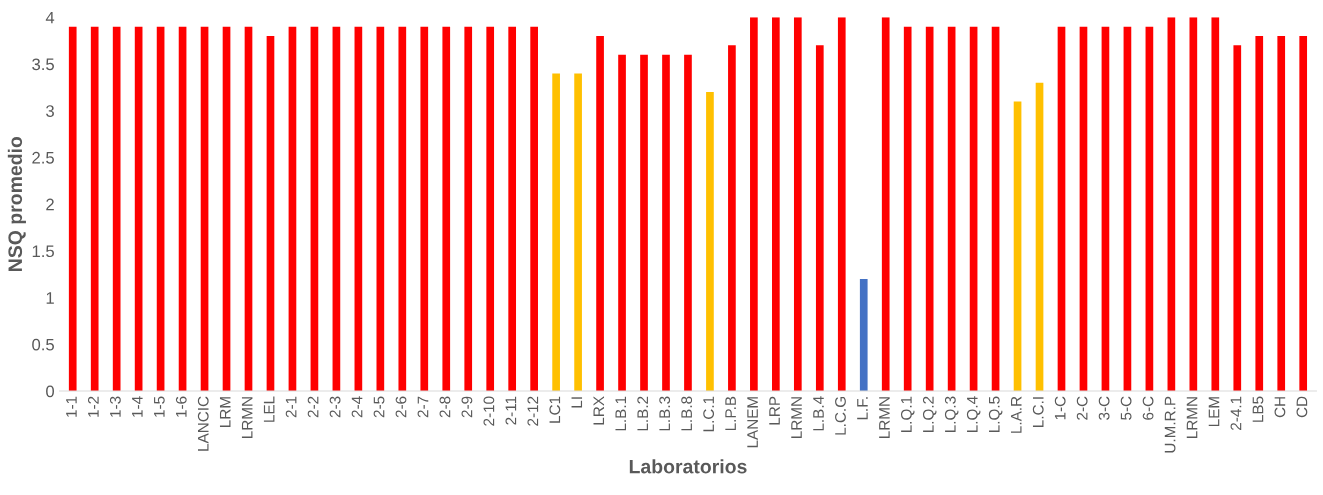 The height and width of the screenshot is (495, 1323). What do you see at coordinates (709, 414) in the screenshot?
I see `x-tick-label: L.C.1` at bounding box center [709, 414].